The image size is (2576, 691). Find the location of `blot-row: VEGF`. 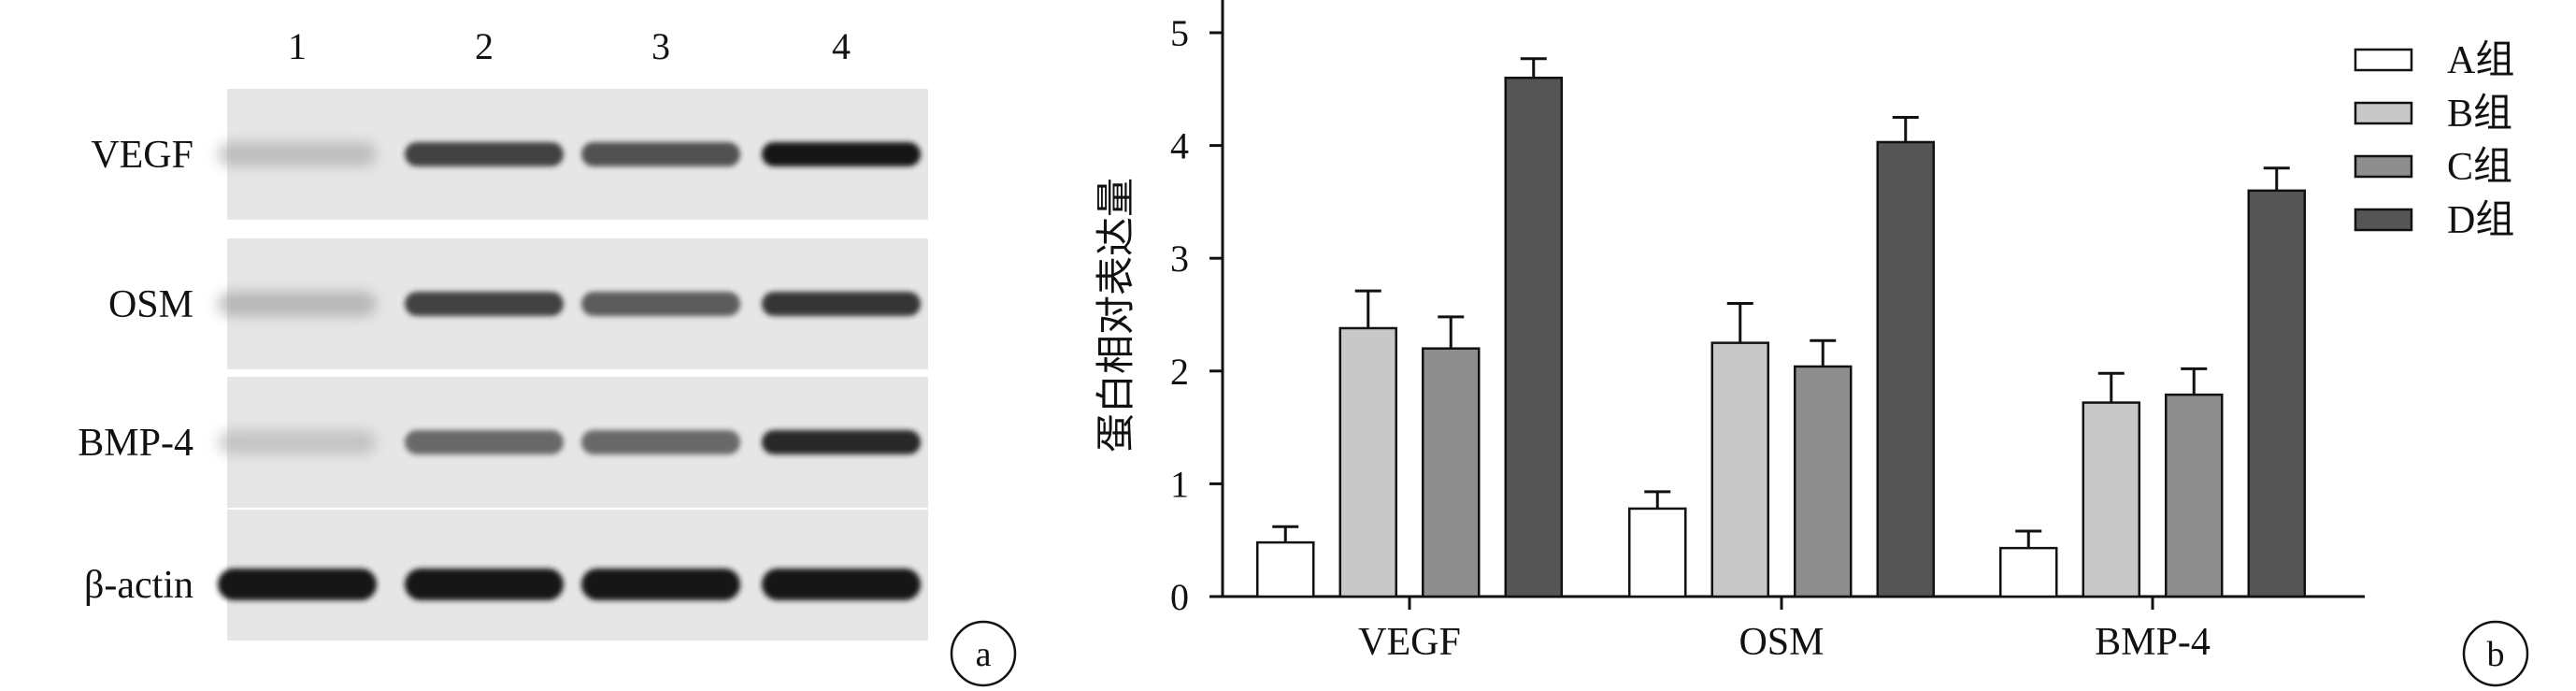

blot-row: VEGF is located at coordinates (509, 154).